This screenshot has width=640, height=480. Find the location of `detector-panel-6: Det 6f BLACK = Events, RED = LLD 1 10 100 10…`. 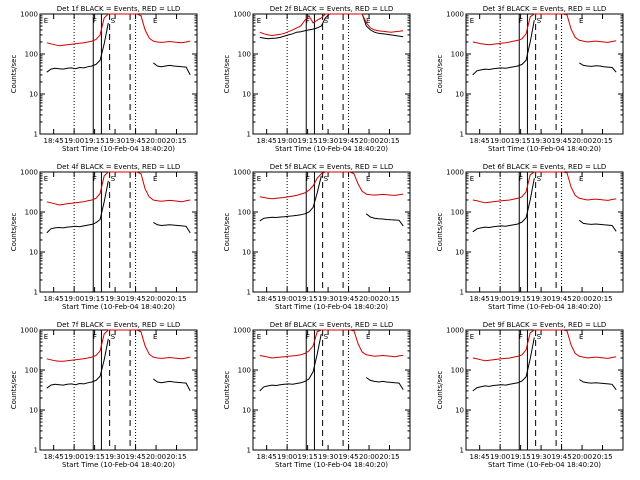

detector-panel-6: Det 6f BLACK = Events, RED = LLD 1 10 100 10… is located at coordinates (530, 237).